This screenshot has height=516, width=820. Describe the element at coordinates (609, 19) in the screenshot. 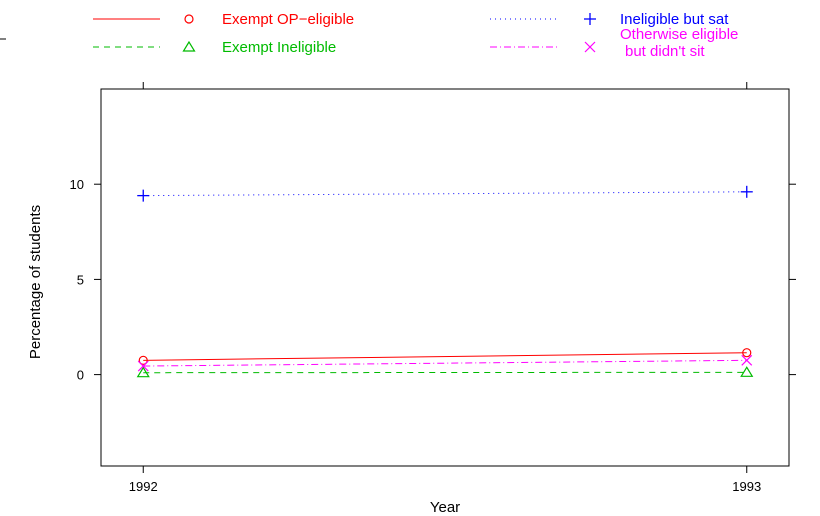

I see `legend-entry: Ineligible but sat` at that location.